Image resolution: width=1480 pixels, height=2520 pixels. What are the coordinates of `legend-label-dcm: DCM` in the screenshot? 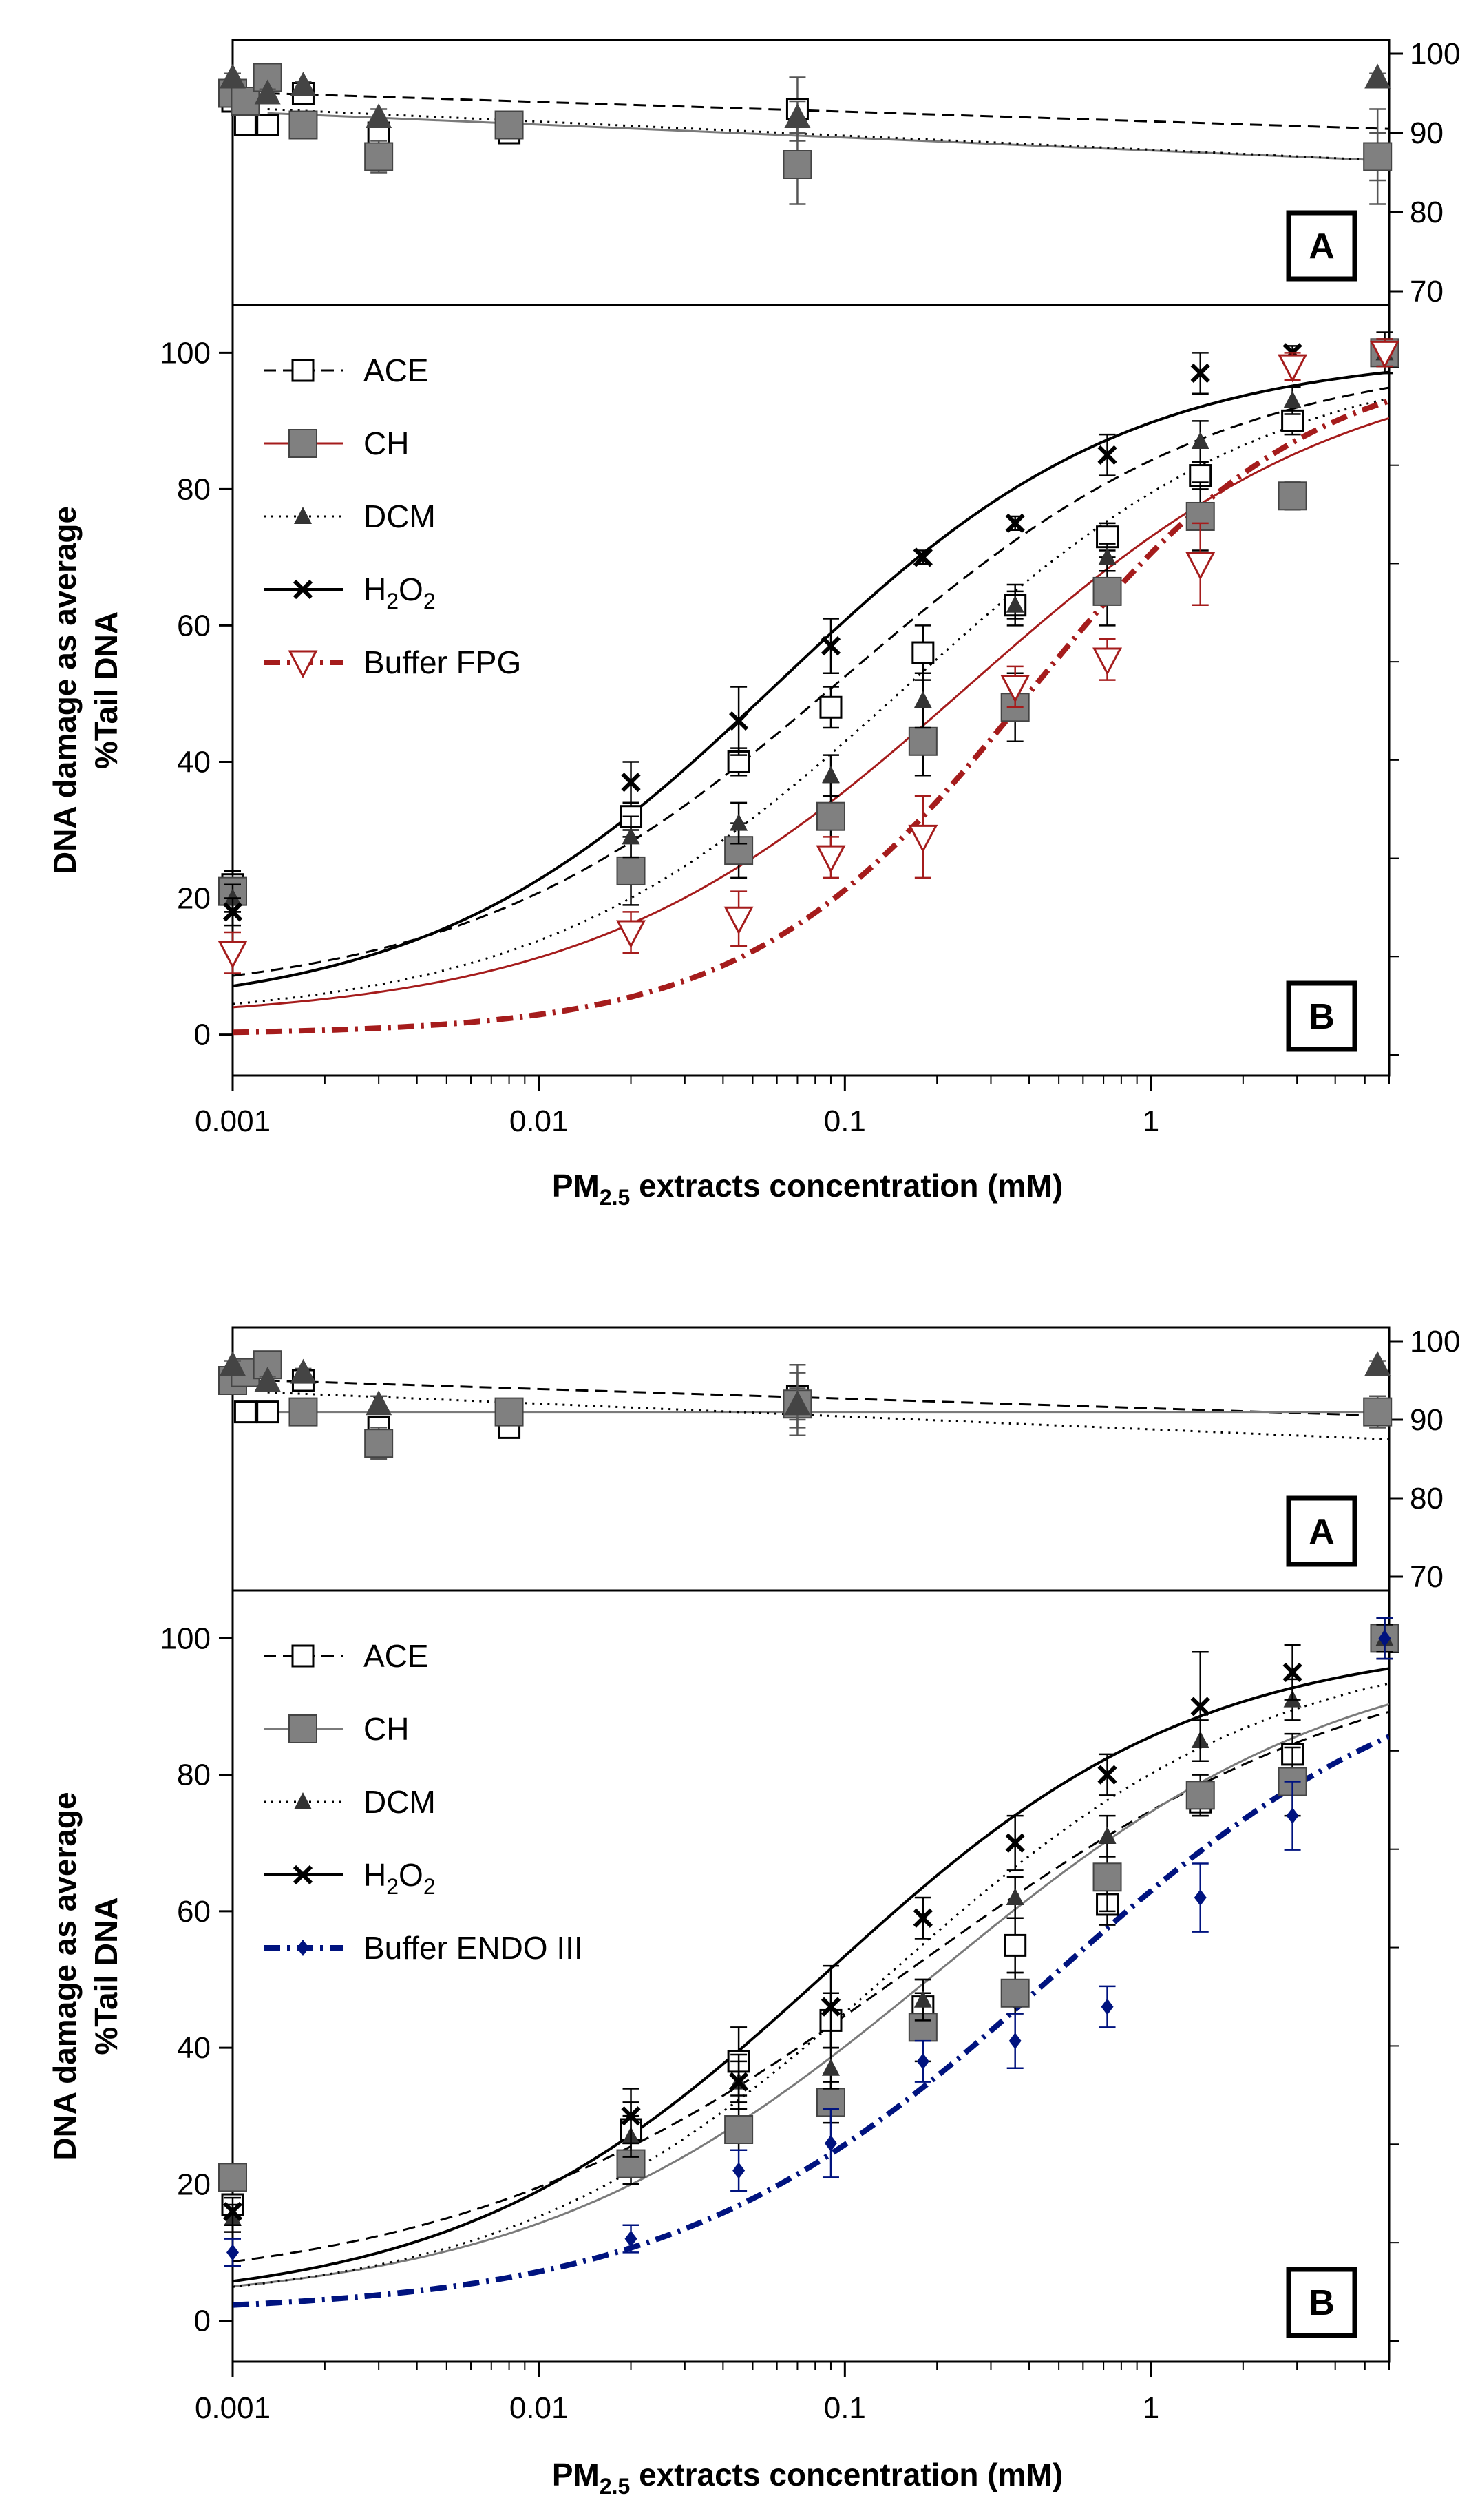 It's located at (399, 516).